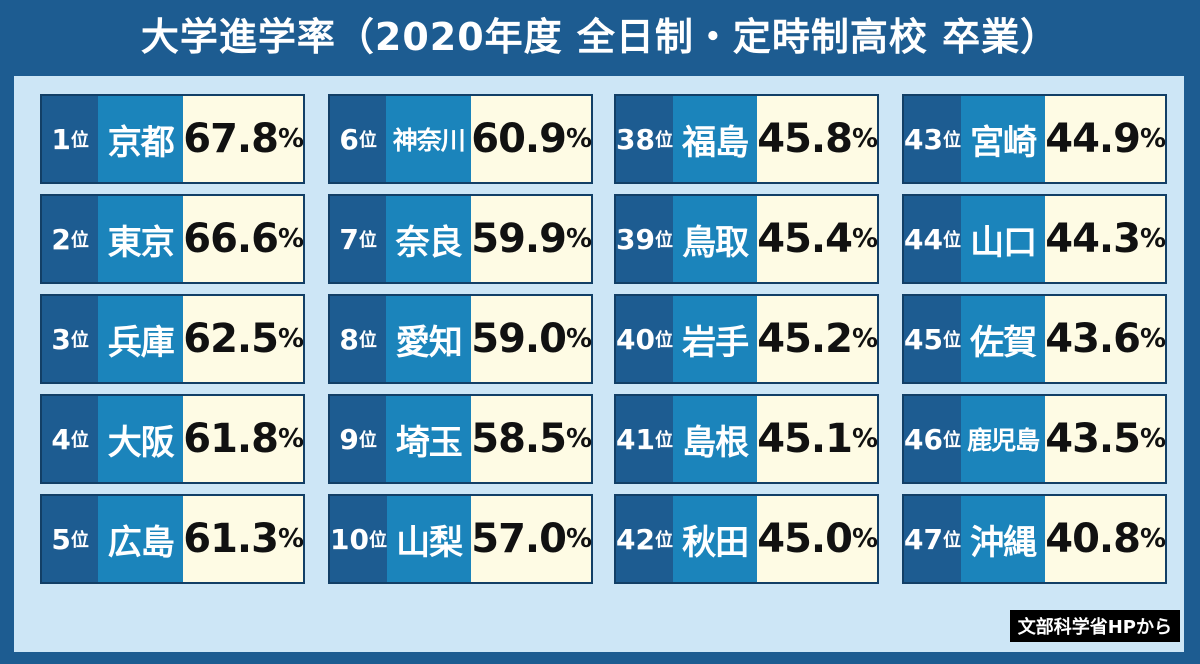 The width and height of the screenshot is (1200, 664). Describe the element at coordinates (1003, 139) in the screenshot. I see `prefecture: 宮崎` at that location.